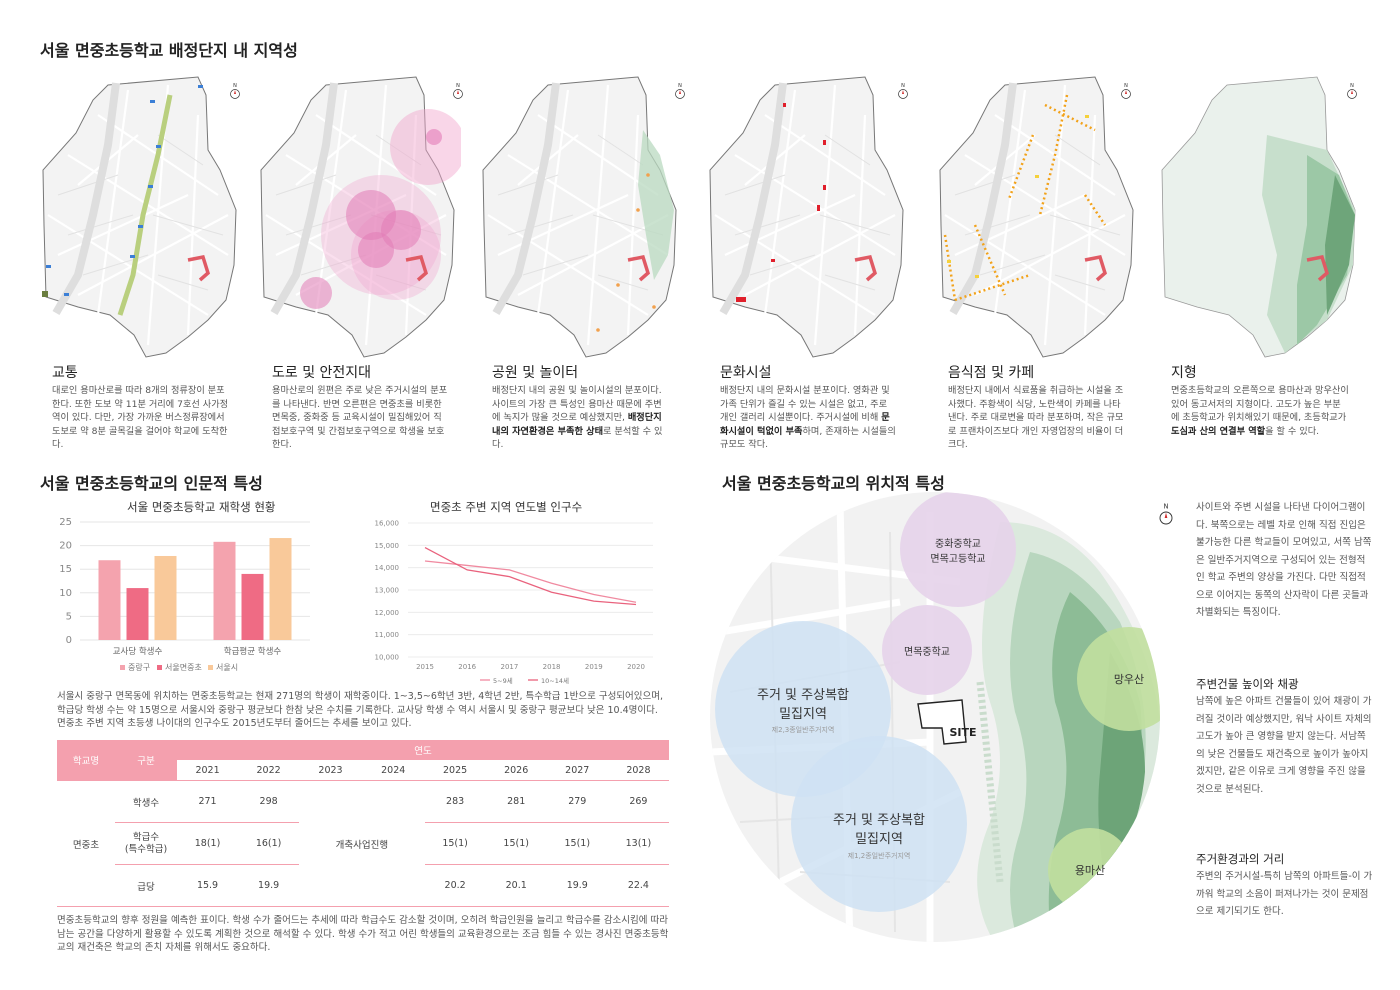 The image size is (1400, 990). I want to click on safety-zone-map, so click(358, 217).